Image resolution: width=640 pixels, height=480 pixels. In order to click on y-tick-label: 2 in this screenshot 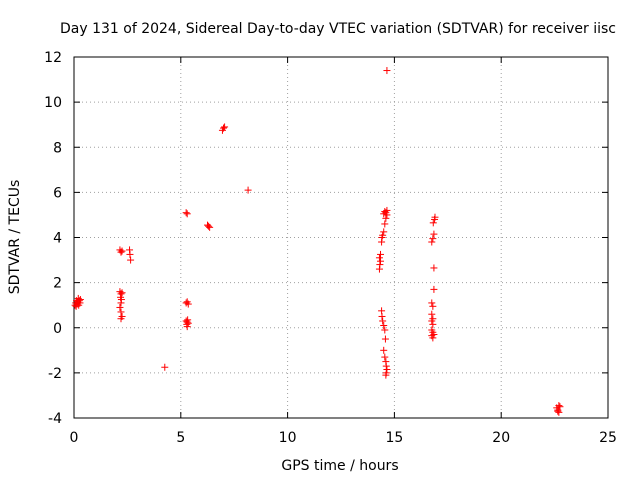, I will do `click(57, 284)`.